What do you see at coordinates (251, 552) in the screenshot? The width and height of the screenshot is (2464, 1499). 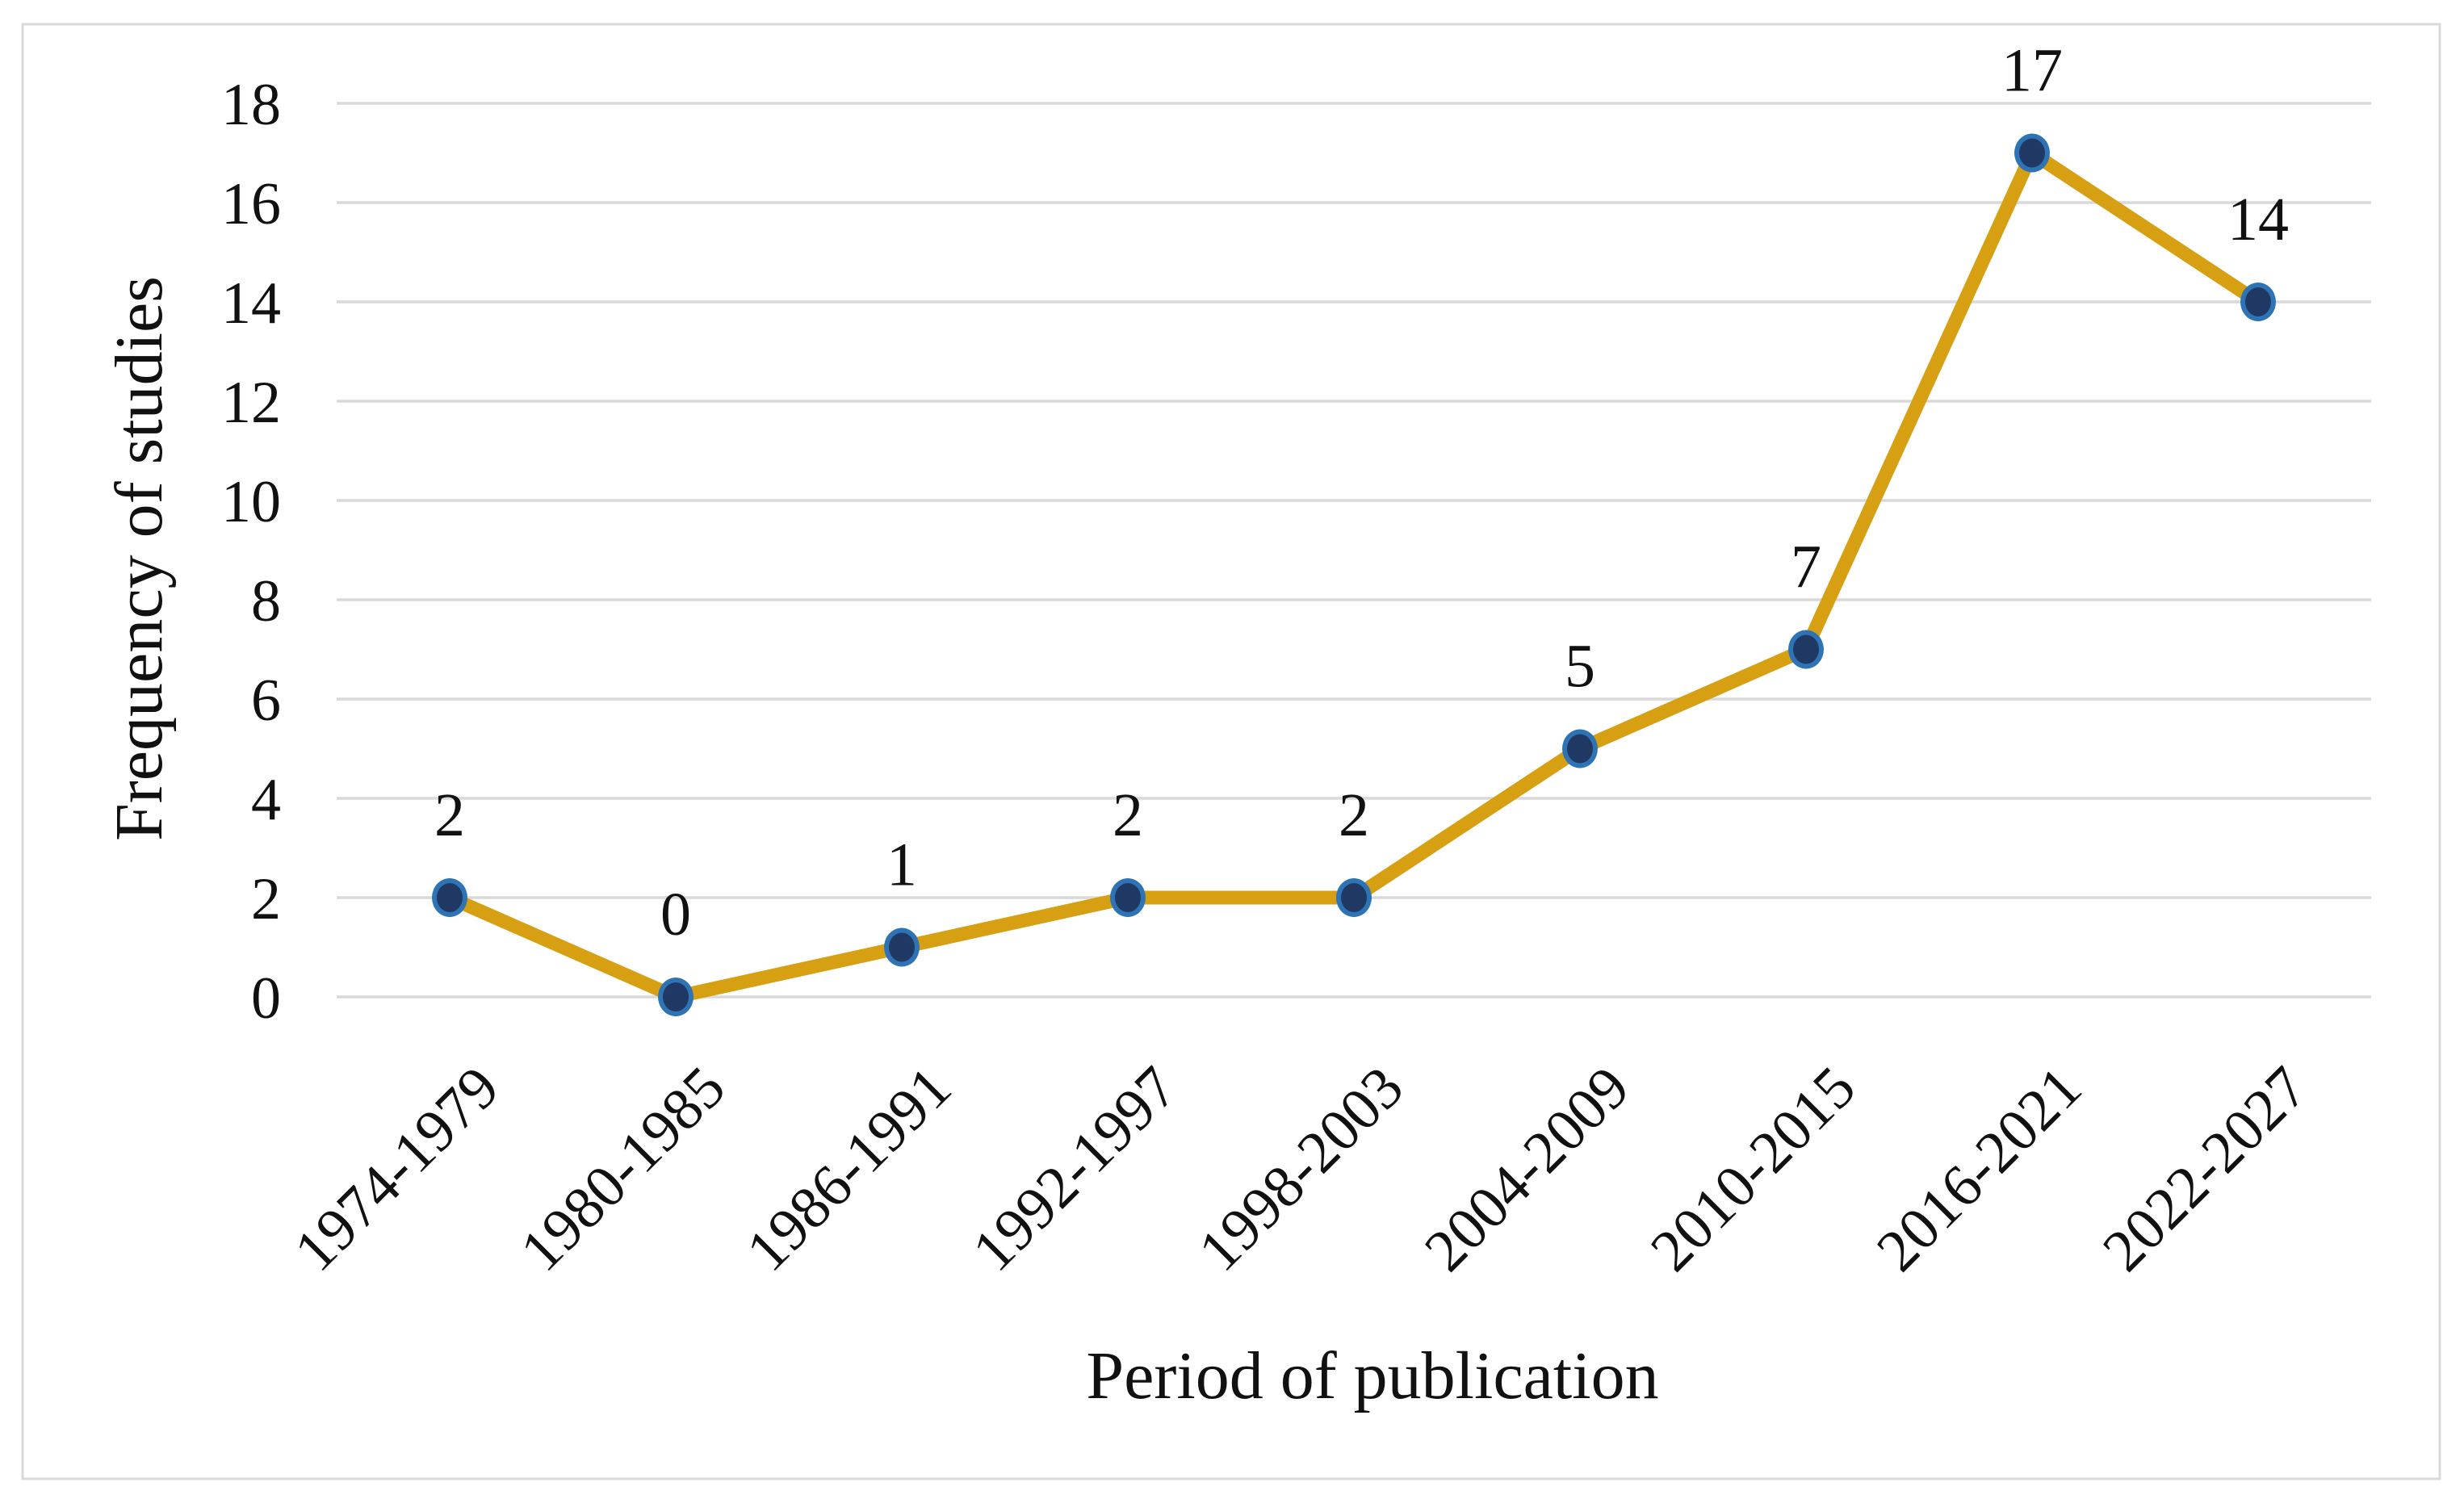 I see `y-axis-tick-labels: 0 2 4 6 8 10 12 14 16 18` at bounding box center [251, 552].